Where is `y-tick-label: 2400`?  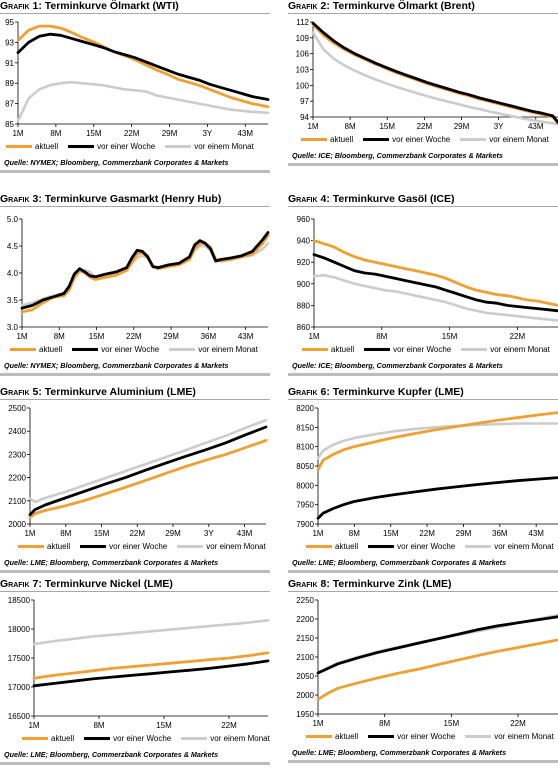 y-tick-label: 2400 is located at coordinates (17, 431).